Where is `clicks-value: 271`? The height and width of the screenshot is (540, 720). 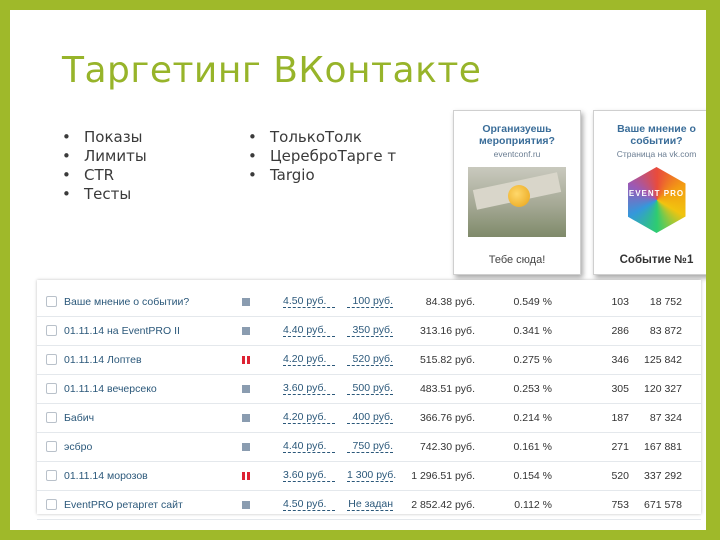
clicks-value: 271 is located at coordinates (620, 447).